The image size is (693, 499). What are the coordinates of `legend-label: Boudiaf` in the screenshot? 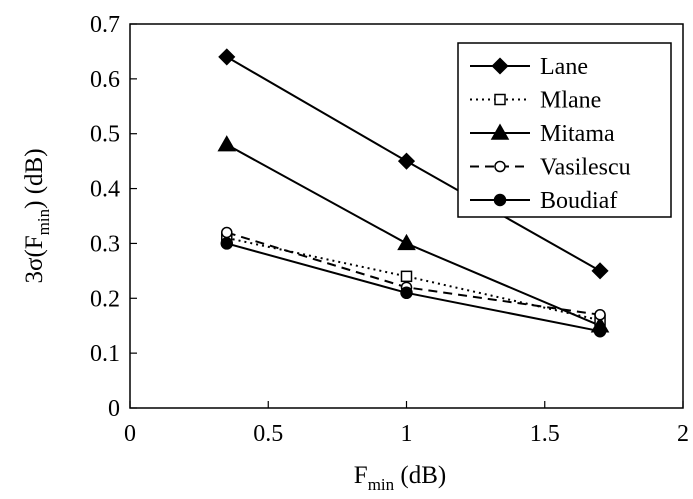 It's located at (578, 201).